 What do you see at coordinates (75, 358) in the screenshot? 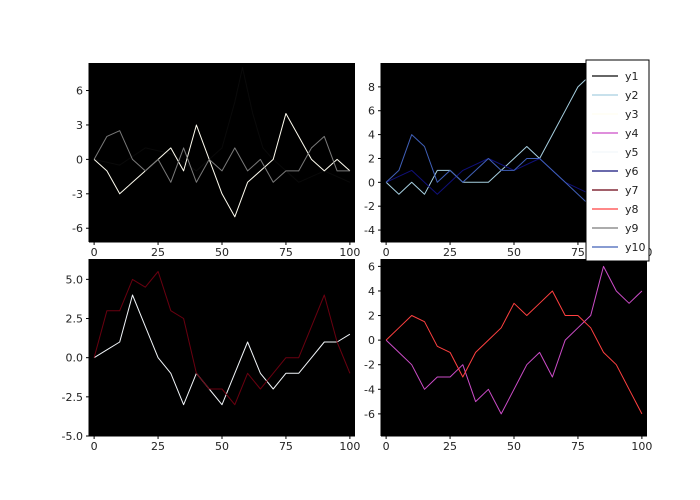
I see `y-tick-label: 0.0` at bounding box center [75, 358].